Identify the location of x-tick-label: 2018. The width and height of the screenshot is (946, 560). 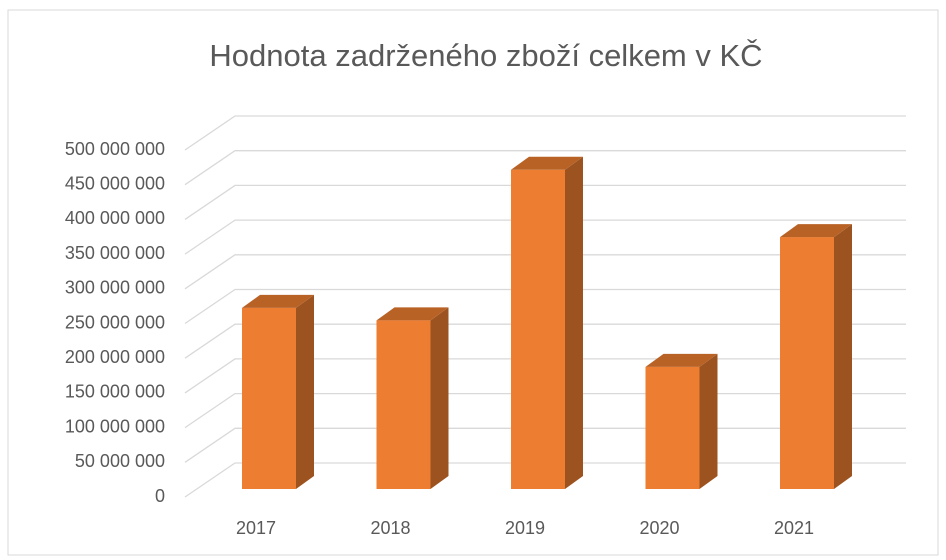
(390, 528).